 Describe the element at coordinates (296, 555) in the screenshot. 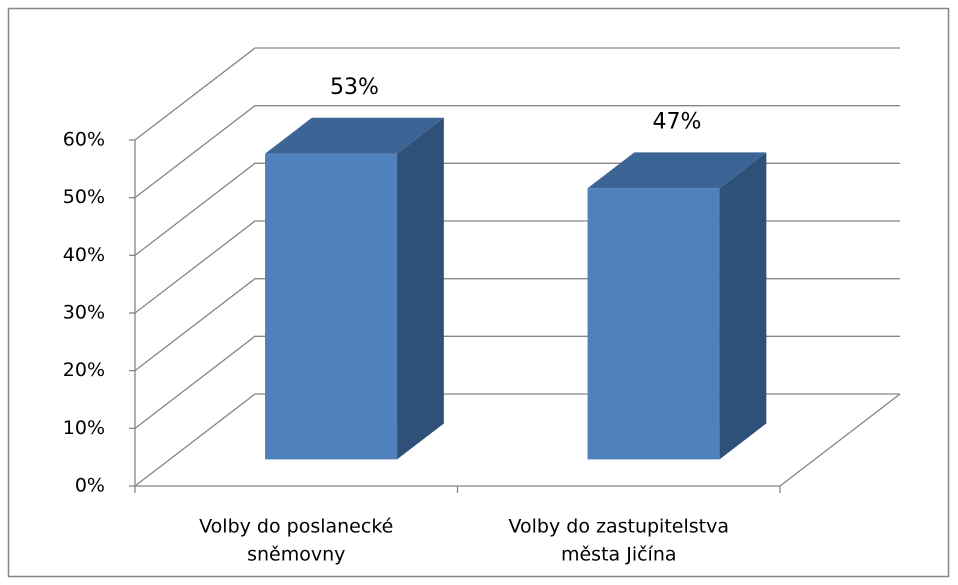

I see `x-tick-label: sněmovny` at that location.